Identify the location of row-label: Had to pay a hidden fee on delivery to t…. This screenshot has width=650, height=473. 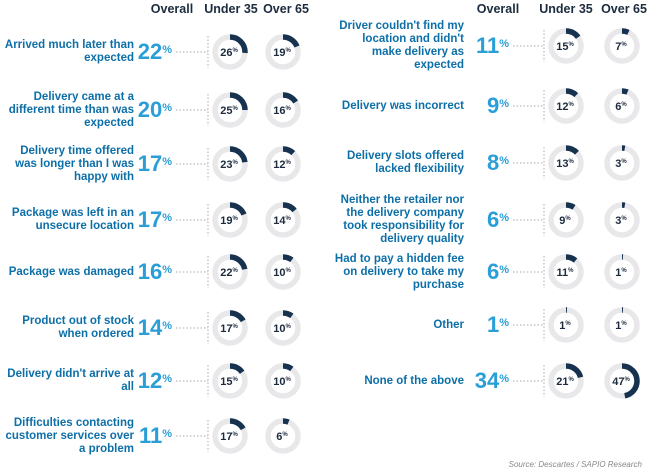
(399, 271).